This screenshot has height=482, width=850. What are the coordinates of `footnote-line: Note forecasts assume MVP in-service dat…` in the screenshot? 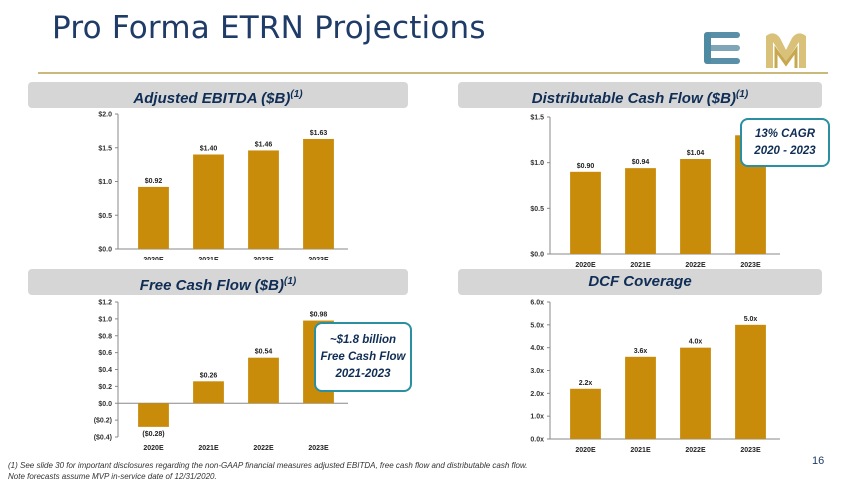 It's located at (112, 476).